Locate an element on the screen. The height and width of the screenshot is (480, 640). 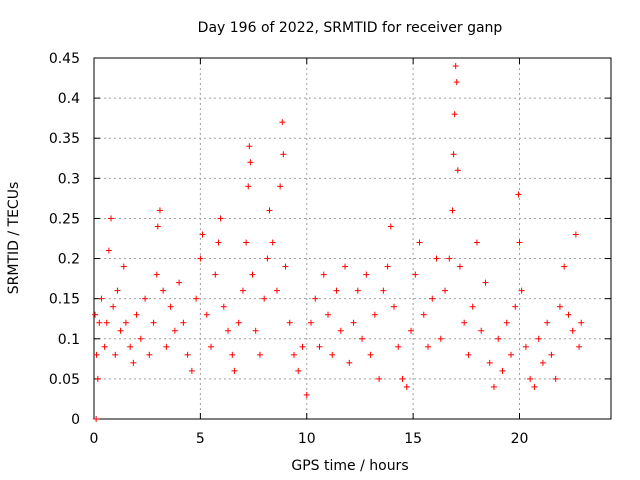
y-tick-label: 0.35 is located at coordinates (64, 139).